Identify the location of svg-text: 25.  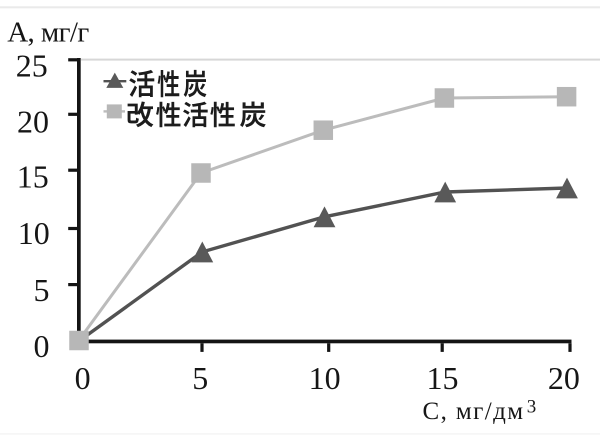
(32, 66).